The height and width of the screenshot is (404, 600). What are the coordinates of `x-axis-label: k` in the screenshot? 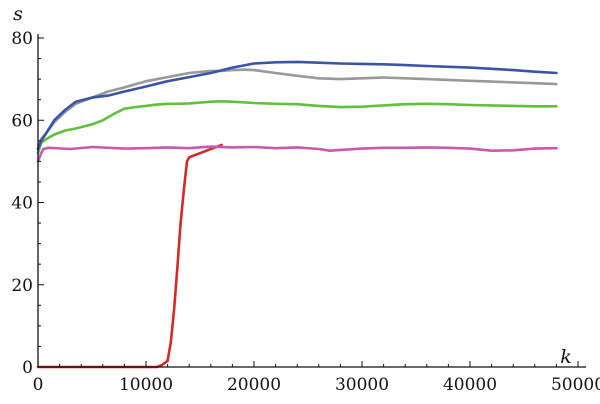 It's located at (566, 357).